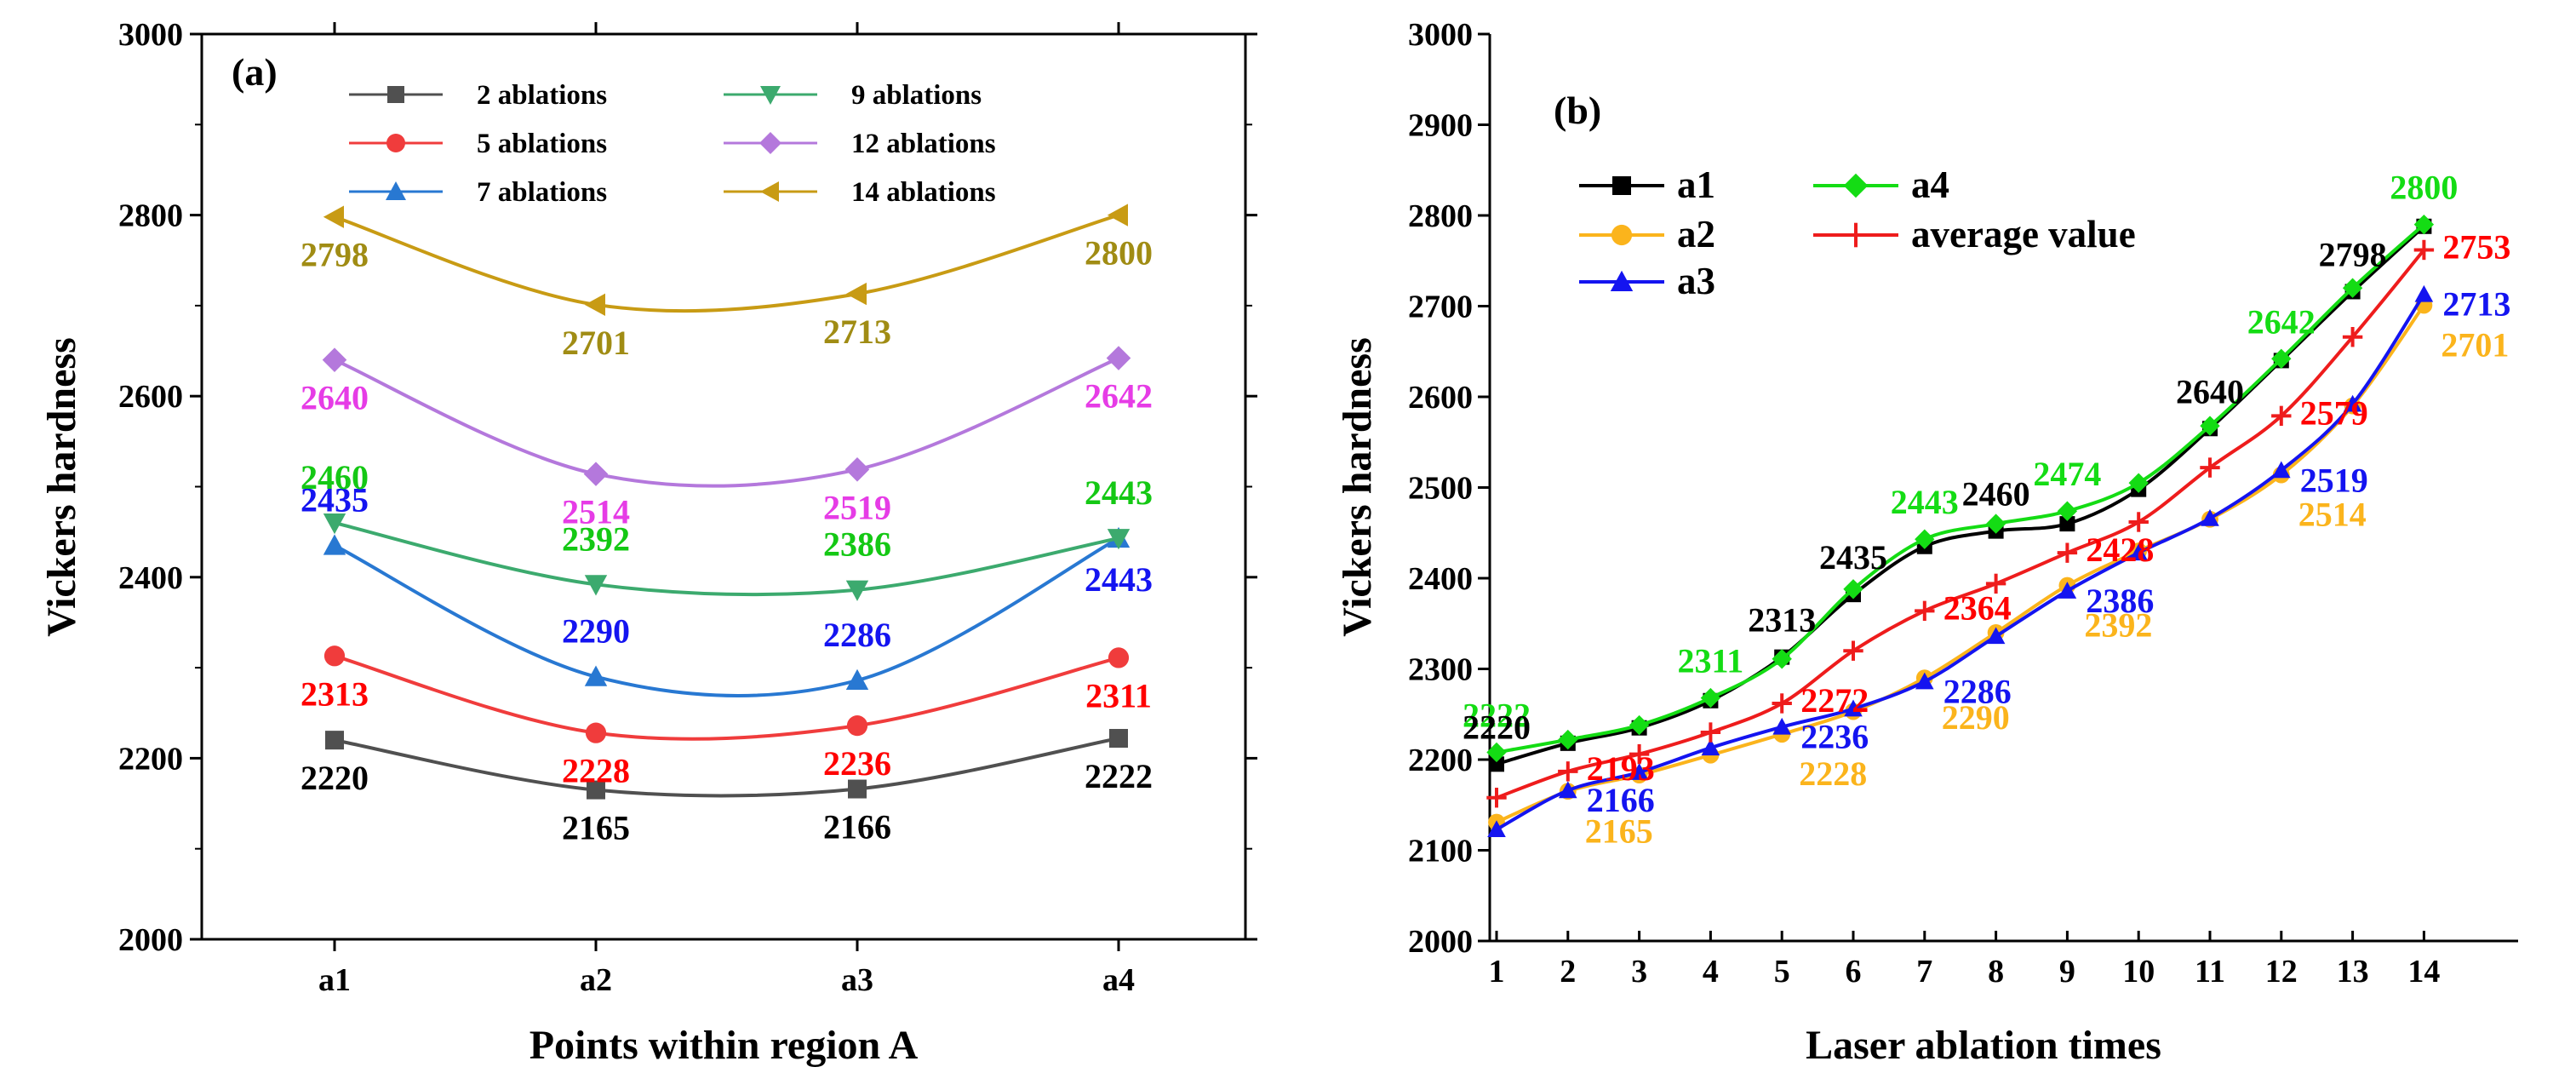 Image resolution: width=2576 pixels, height=1090 pixels. What do you see at coordinates (1568, 972) in the screenshot?
I see `panel-b-x-tick-label: 2` at bounding box center [1568, 972].